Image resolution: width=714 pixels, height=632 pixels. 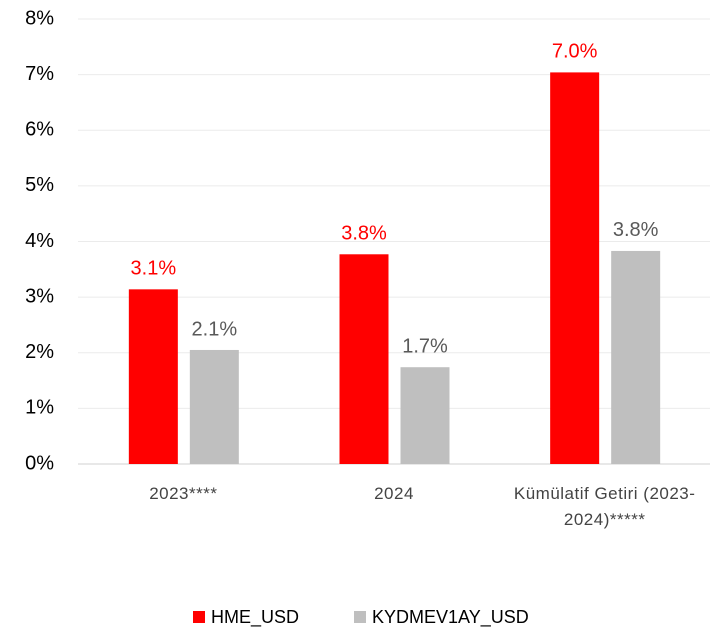 What do you see at coordinates (425, 346) in the screenshot?
I see `data-label: 1.7%` at bounding box center [425, 346].